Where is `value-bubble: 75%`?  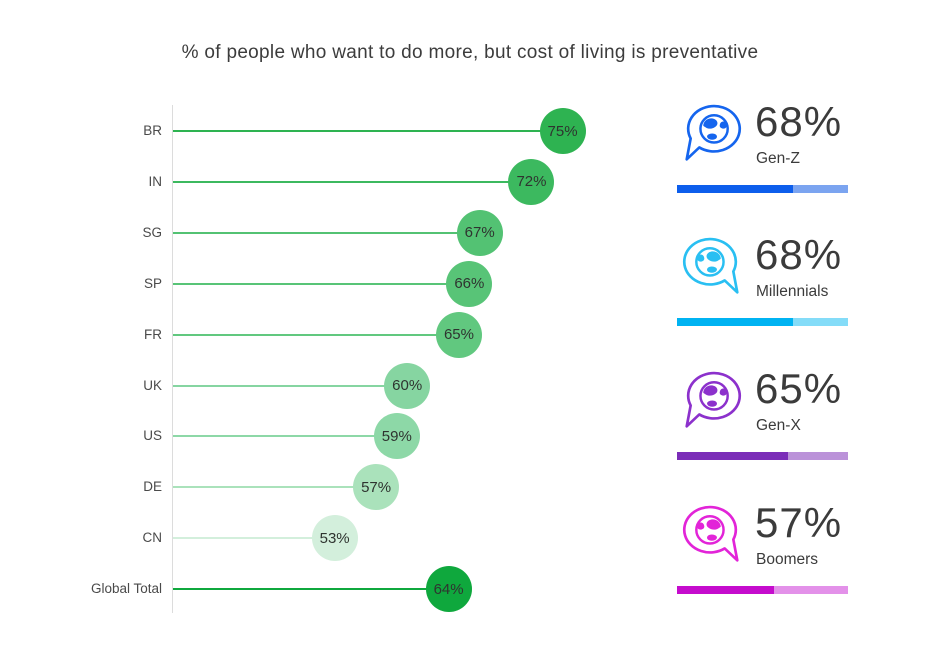
value-bubble: 75% is located at coordinates (562, 131).